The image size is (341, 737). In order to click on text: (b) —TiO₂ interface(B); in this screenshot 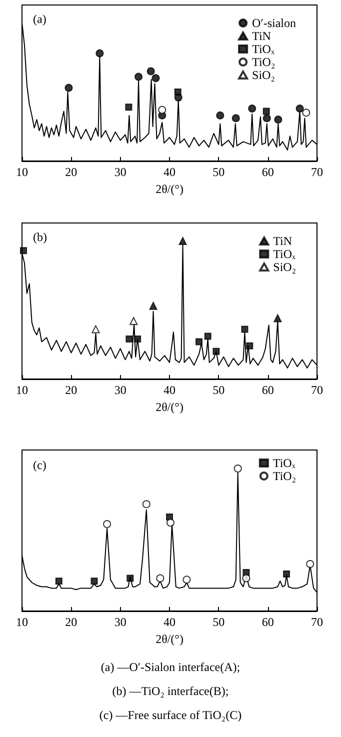, I will do `click(170, 691)`.